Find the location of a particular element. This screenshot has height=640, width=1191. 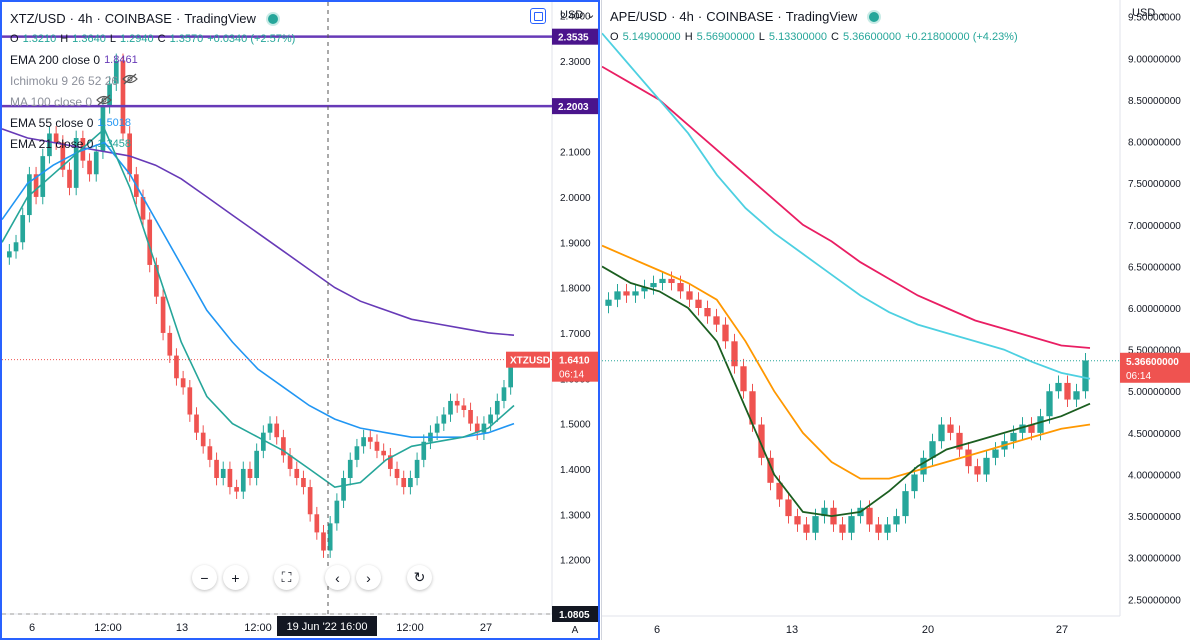

indicator-row-ichimoku: Ichimoku 9 26 52 26 is located at coordinates (152, 81).